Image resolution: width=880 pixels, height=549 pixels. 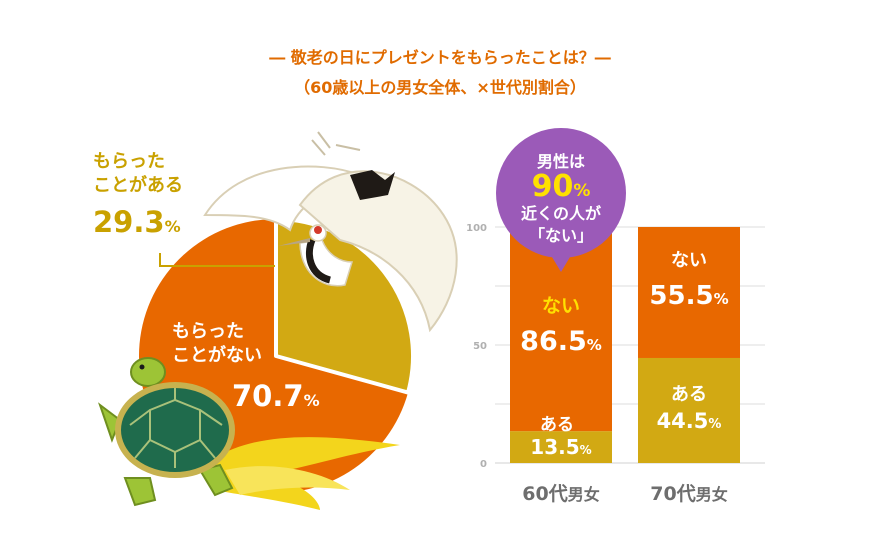 I want to click on y-tick-0: 0, so click(x=483, y=464).